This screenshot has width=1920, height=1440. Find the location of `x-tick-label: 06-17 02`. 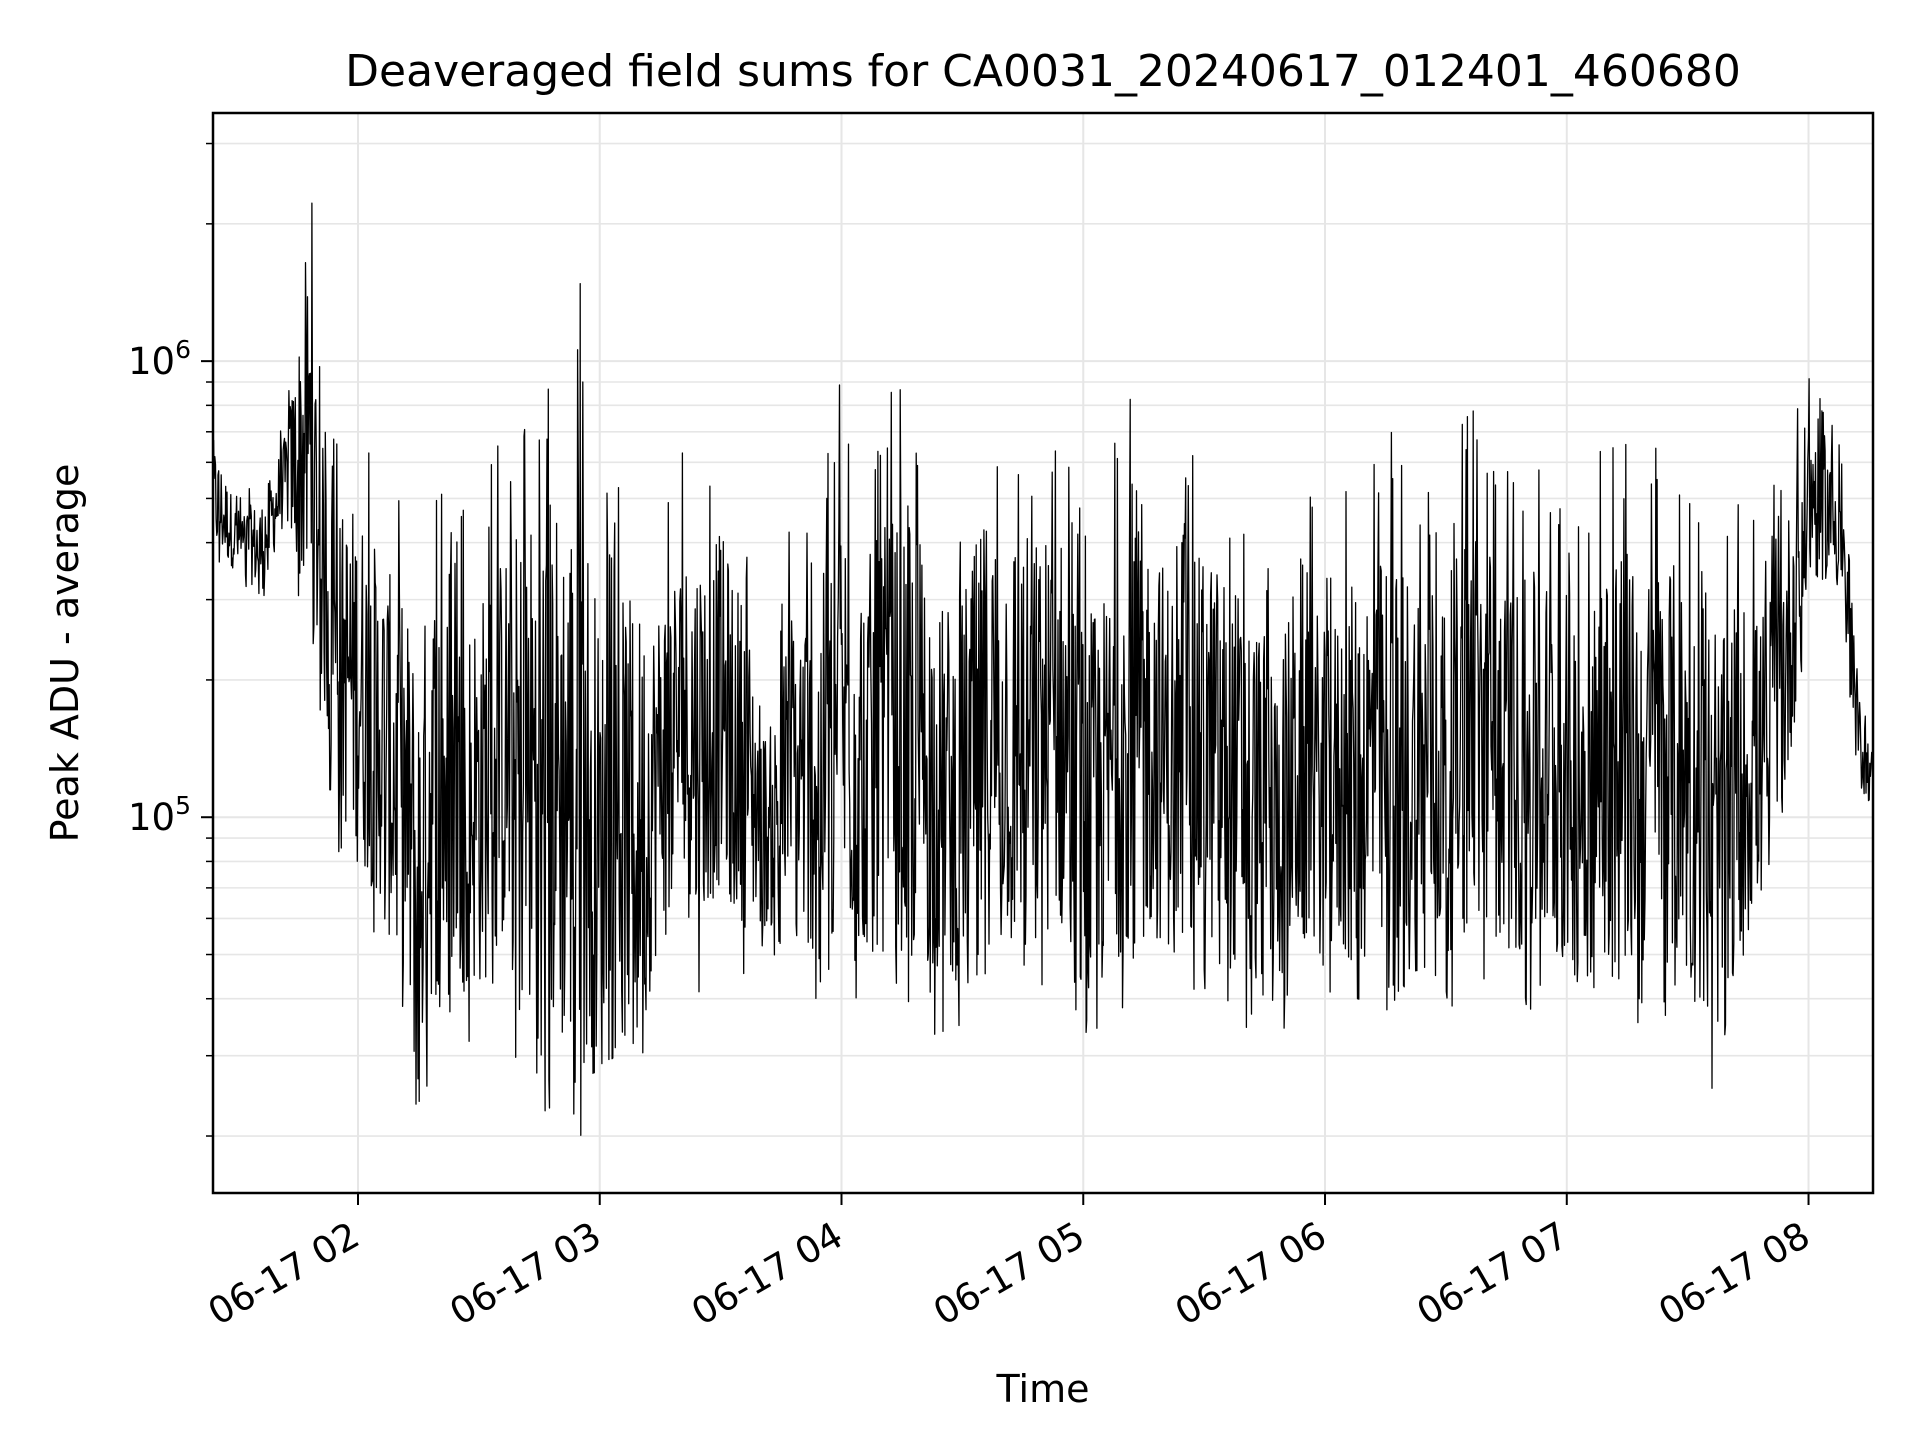

x-tick-label: 06-17 02 is located at coordinates (284, 1274).